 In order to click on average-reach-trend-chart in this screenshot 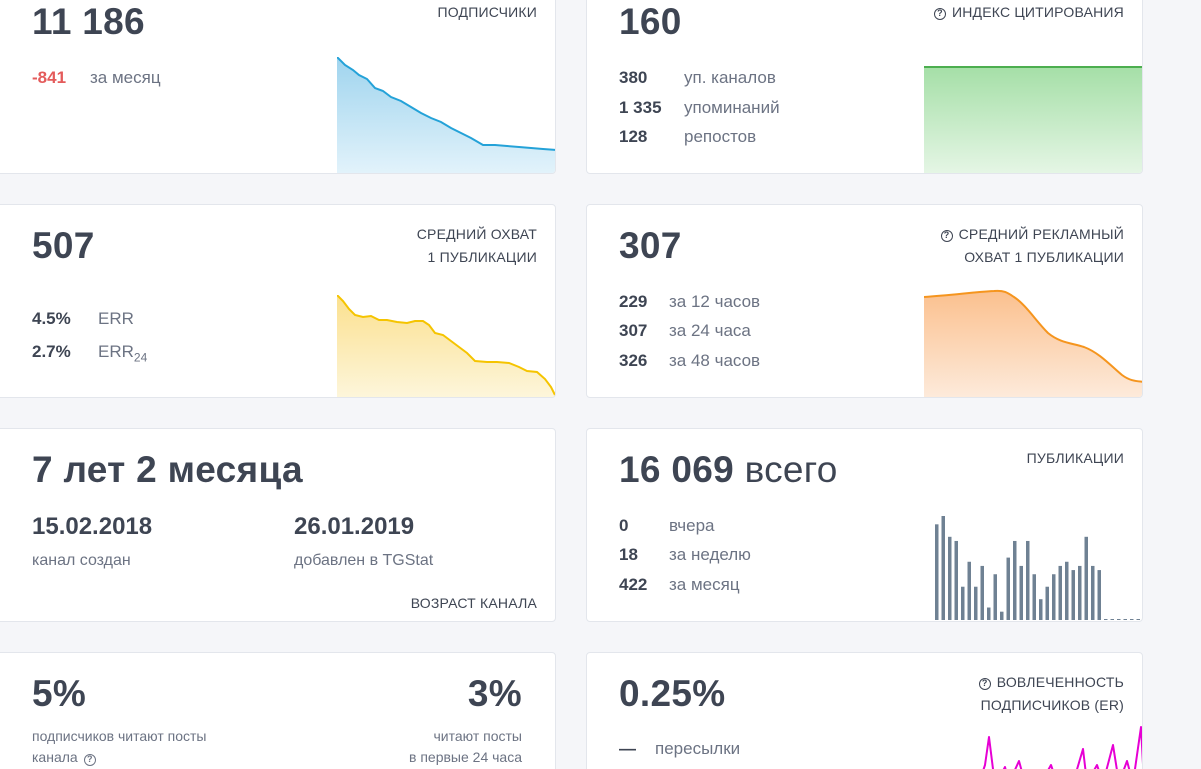, I will do `click(446, 346)`.